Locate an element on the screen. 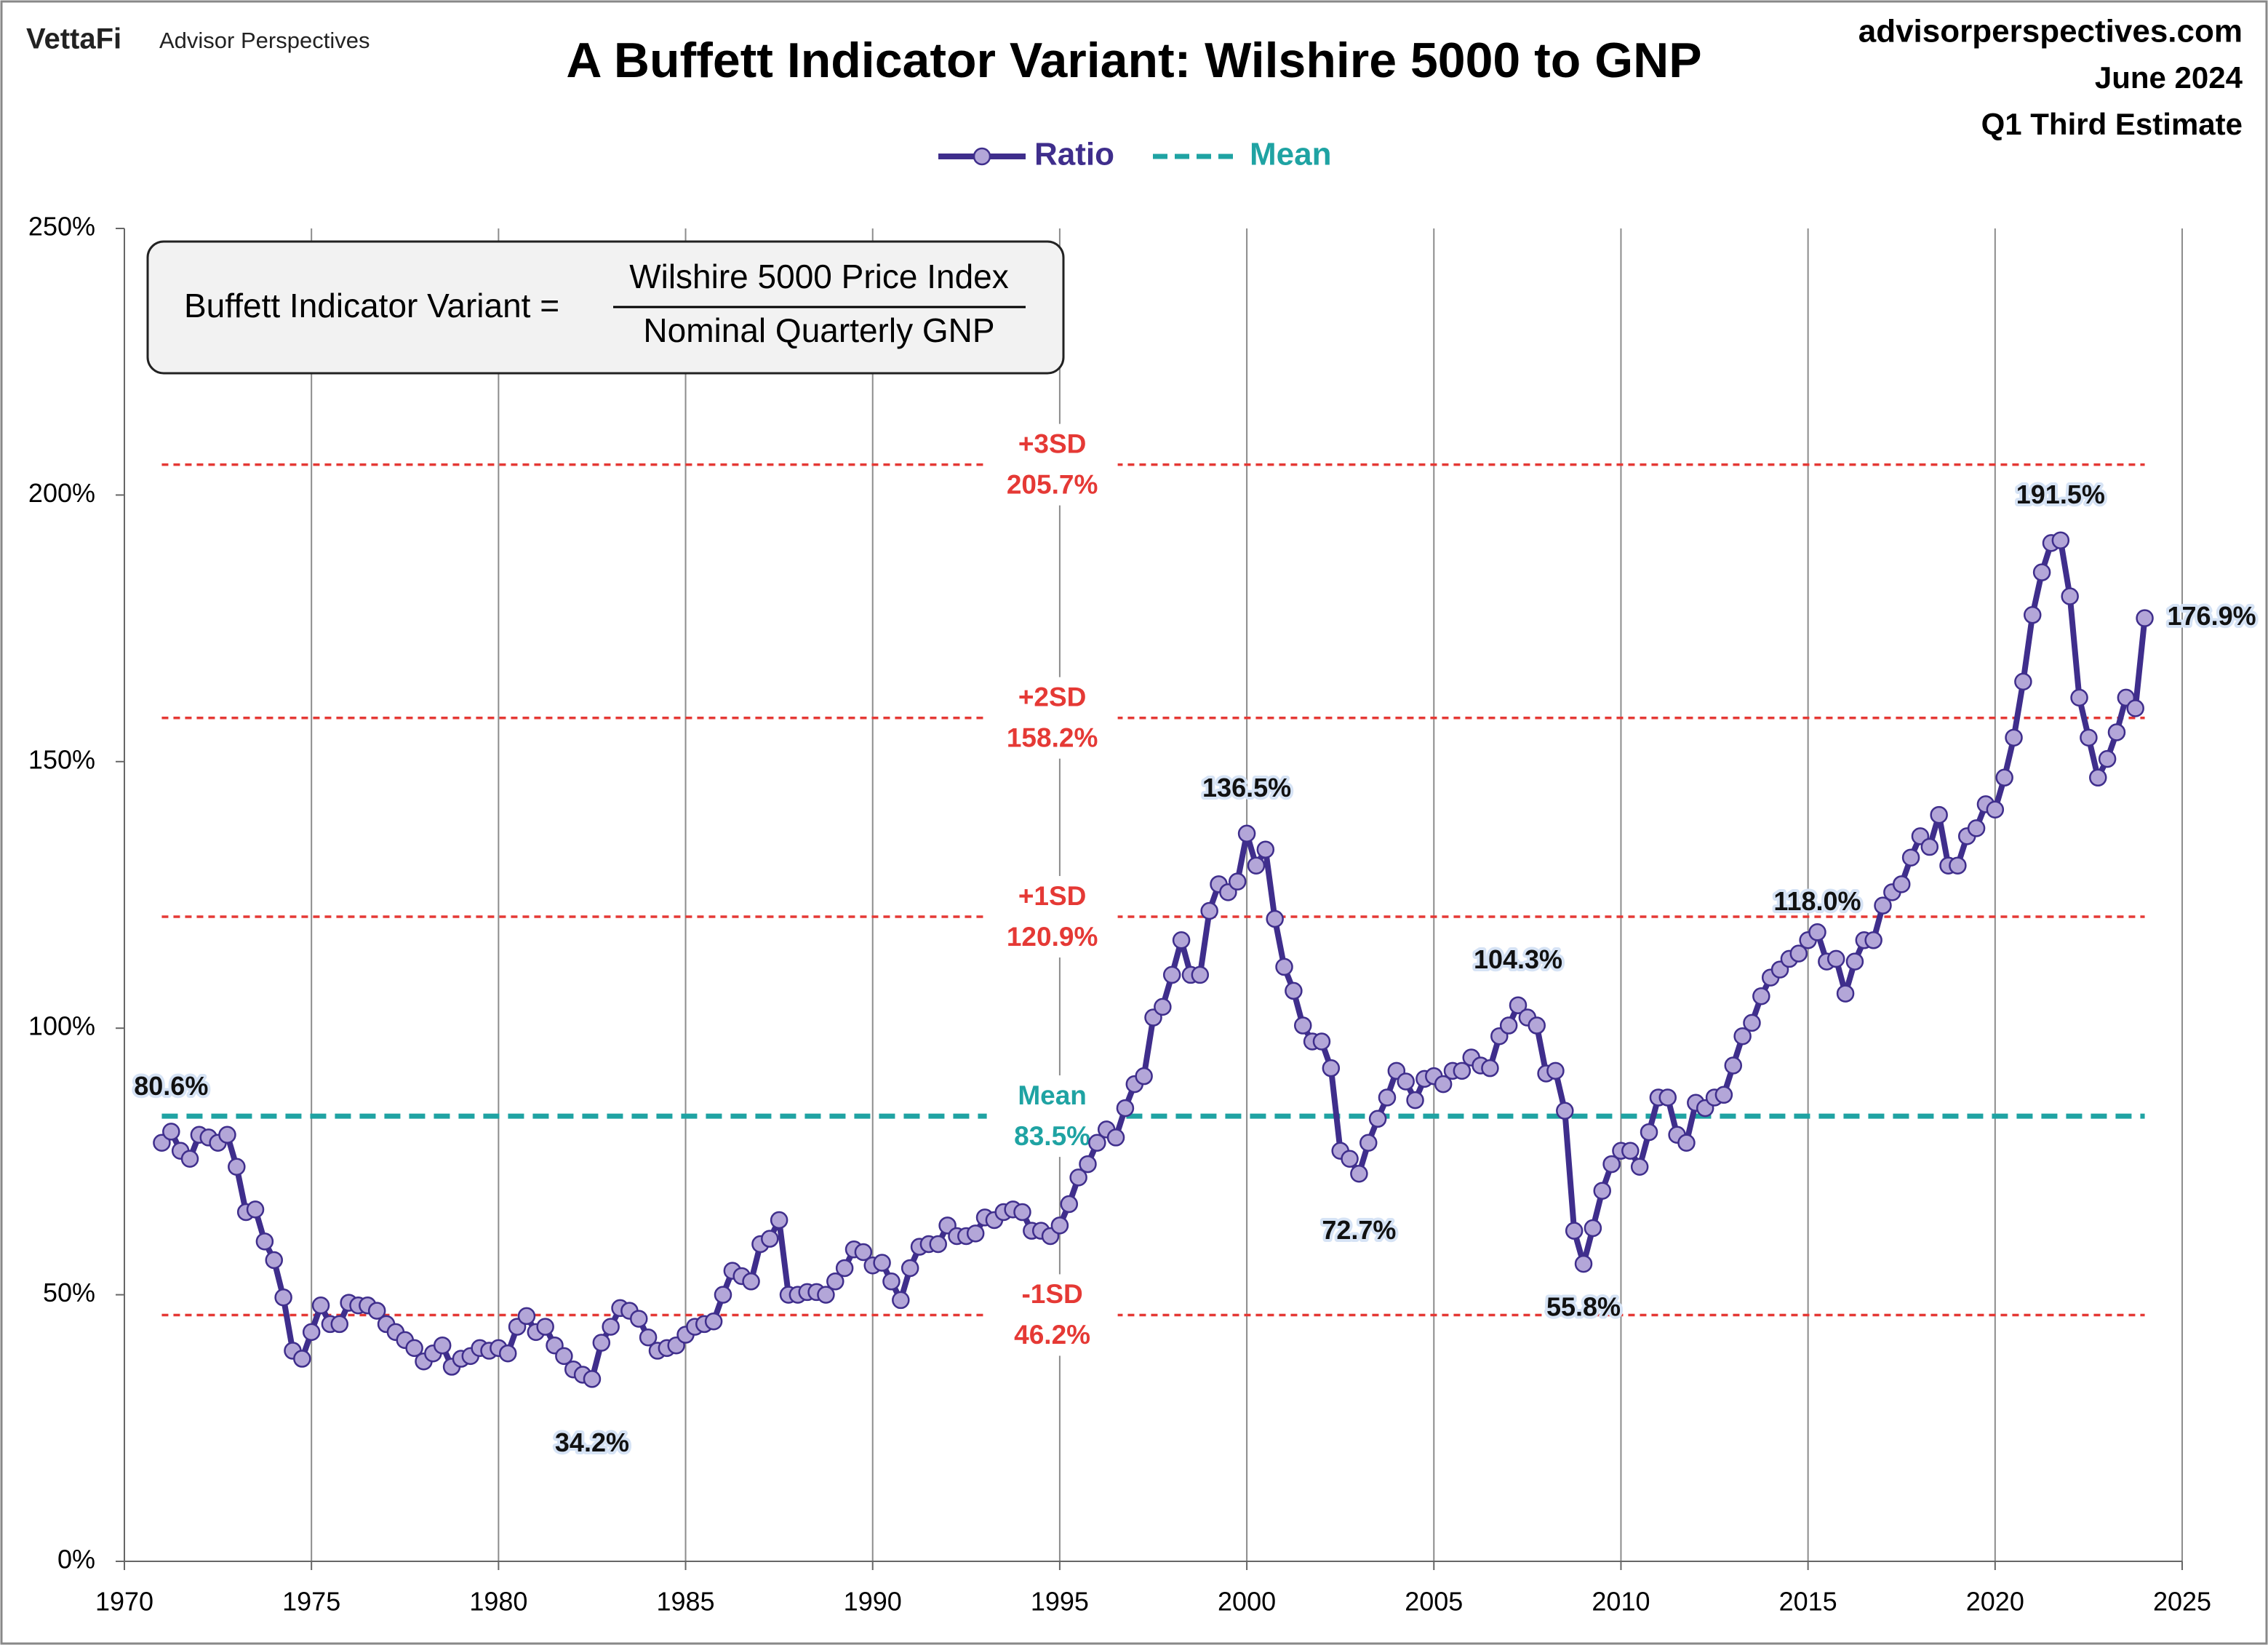 This screenshot has width=2268, height=1645. formula-denominator: Nominal Quarterly GNP is located at coordinates (818, 330).